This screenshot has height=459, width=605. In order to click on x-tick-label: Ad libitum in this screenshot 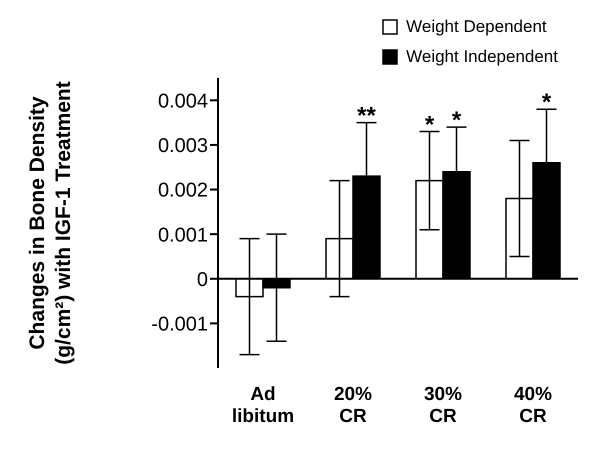, I will do `click(263, 405)`.